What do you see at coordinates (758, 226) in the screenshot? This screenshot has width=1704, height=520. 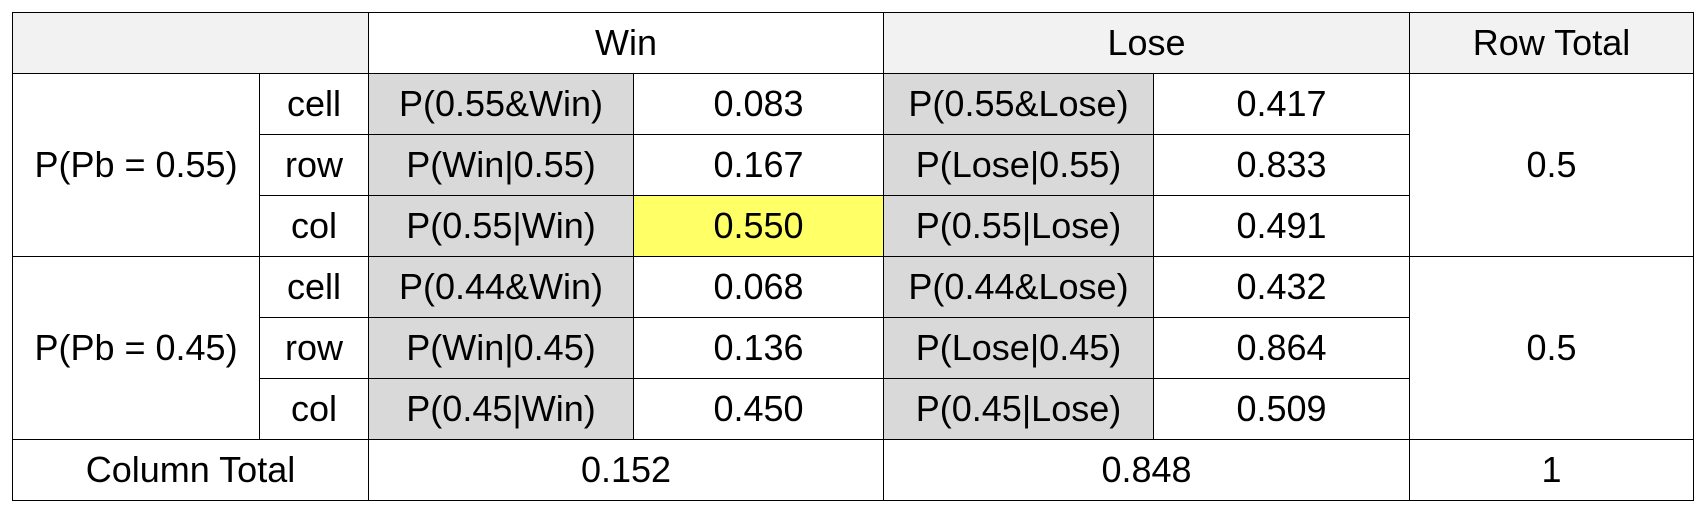 I see `highlighted-win-prob-value: 0.550` at bounding box center [758, 226].